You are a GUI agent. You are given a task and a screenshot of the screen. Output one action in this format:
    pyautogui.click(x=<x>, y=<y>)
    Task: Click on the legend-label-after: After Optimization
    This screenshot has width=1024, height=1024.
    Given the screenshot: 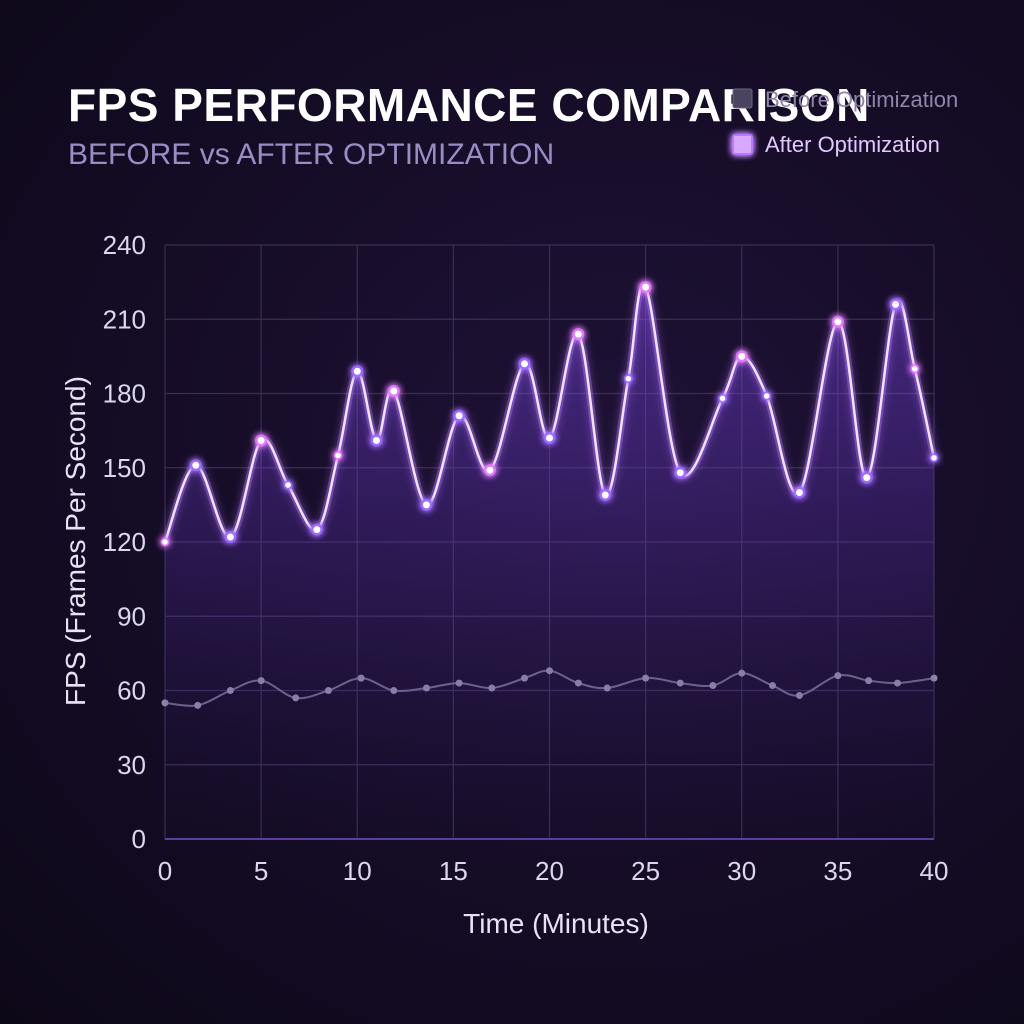 What is the action you would take?
    pyautogui.click(x=852, y=144)
    